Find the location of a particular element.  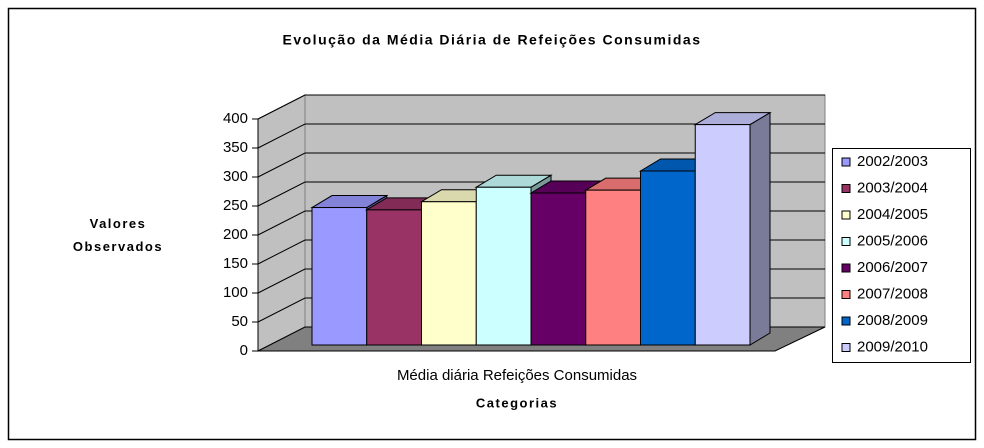

y-axis-title: Valores Observados is located at coordinates (118, 235).